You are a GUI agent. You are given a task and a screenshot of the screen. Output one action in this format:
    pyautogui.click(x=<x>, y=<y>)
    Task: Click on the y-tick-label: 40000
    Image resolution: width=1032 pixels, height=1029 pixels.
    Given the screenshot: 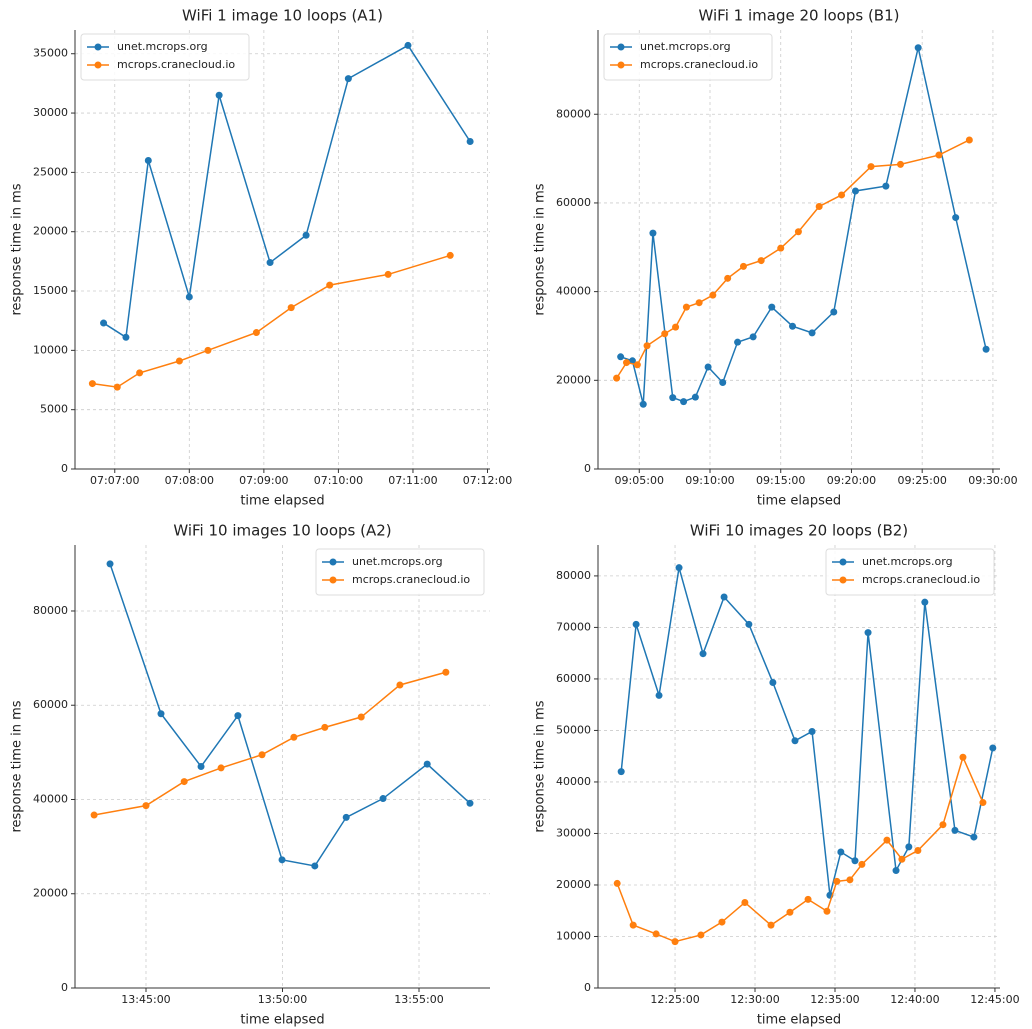 What is the action you would take?
    pyautogui.click(x=573, y=781)
    